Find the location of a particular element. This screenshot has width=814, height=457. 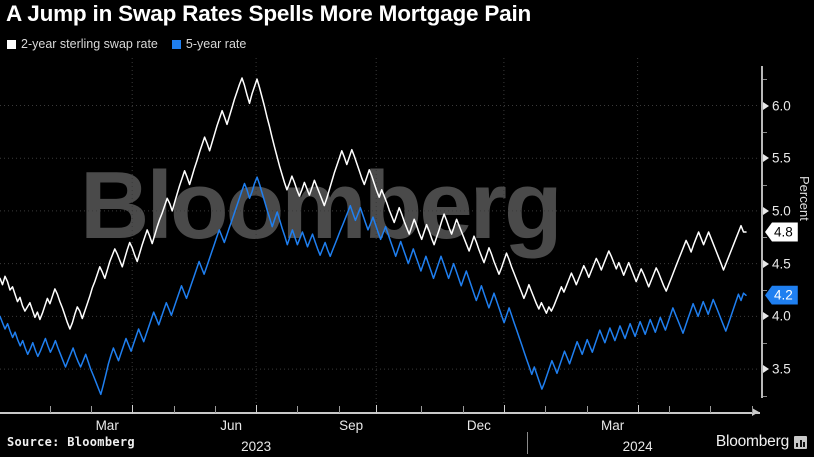

x-axis: Mar Jun Sep Dec Mar 2023 2024 is located at coordinates (380, 429).